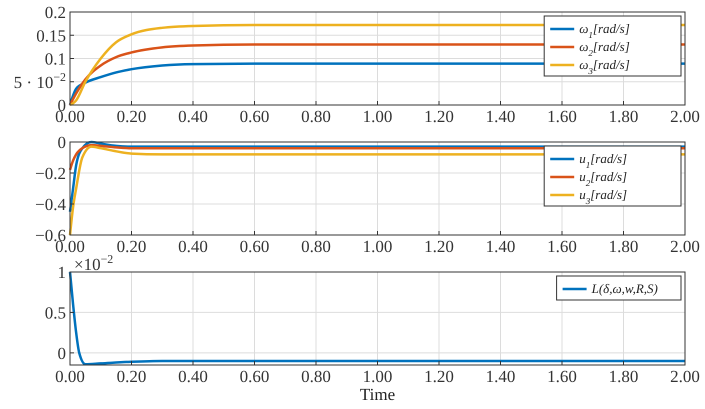  Describe the element at coordinates (604, 48) in the screenshot. I see `legend-label: ω$_{2}$[rad/s]` at that location.